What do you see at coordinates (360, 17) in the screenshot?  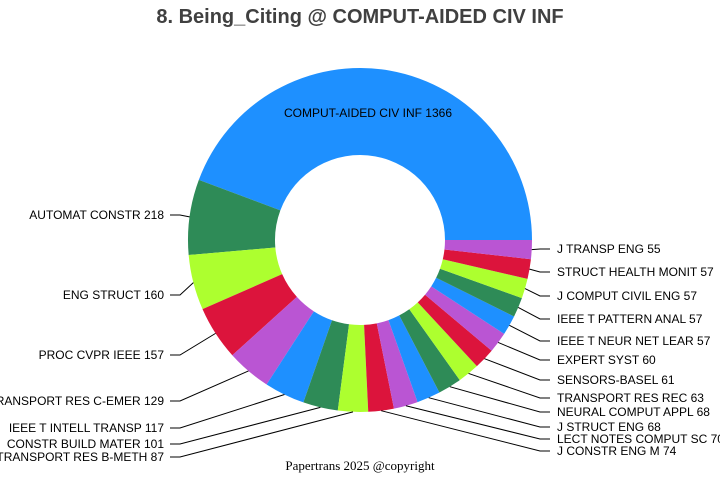 I see `chart-title: 8. Being_Citing @ COMPUT-AIDED CIV INF` at bounding box center [360, 17].